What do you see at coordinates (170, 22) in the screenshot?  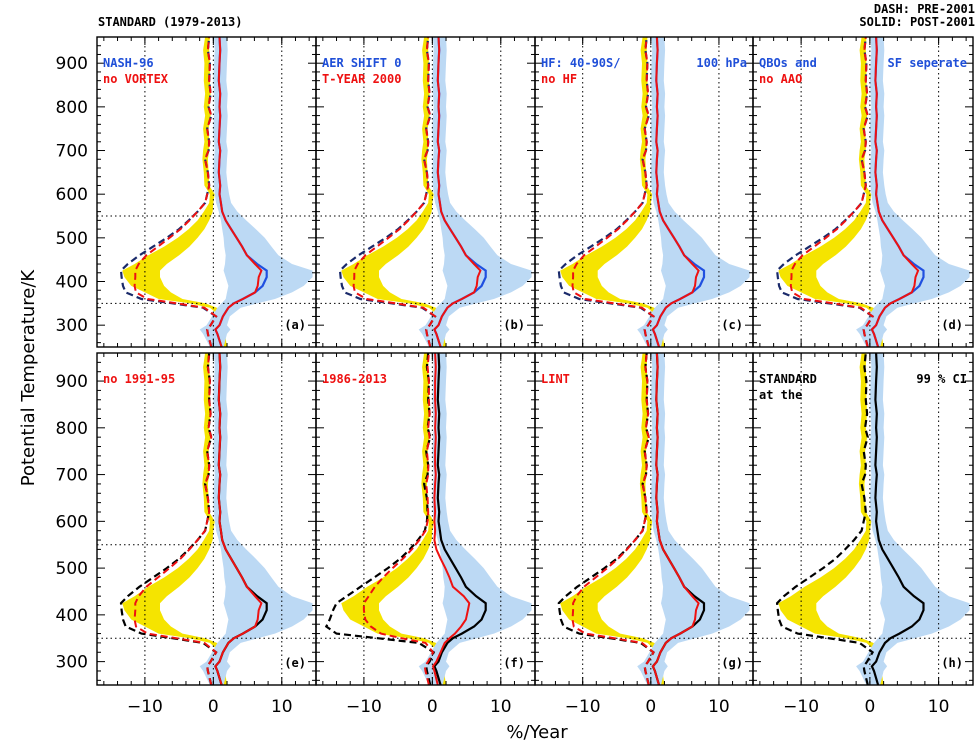 I see `header-left-title: STANDARD (1979-2013)` at bounding box center [170, 22].